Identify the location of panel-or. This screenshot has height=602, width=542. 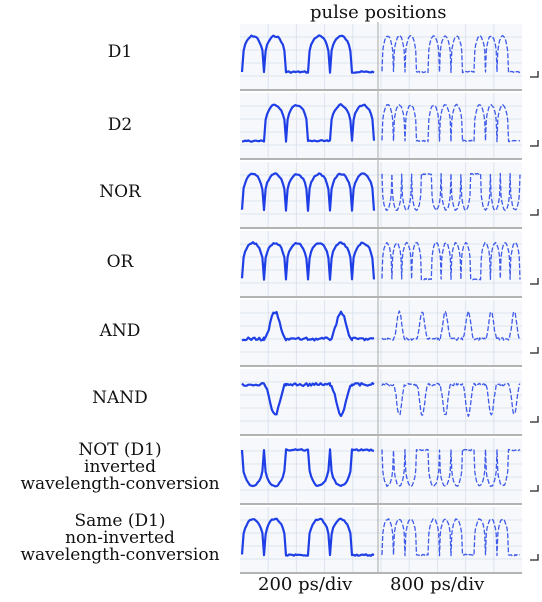
(389, 263).